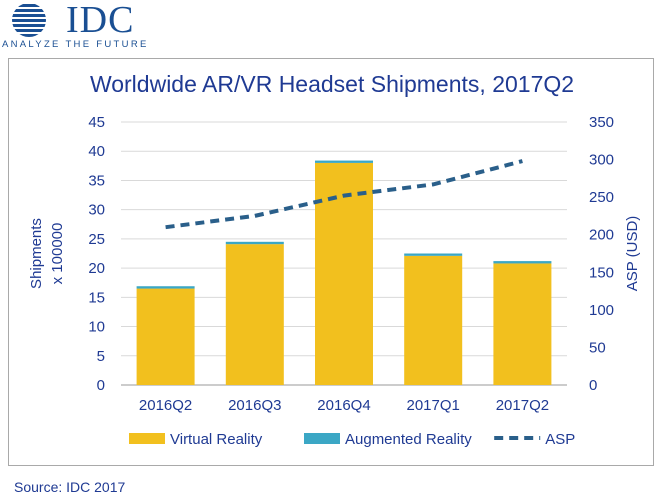 The height and width of the screenshot is (499, 664). What do you see at coordinates (96, 151) in the screenshot?
I see `y-tick-label-left: 40` at bounding box center [96, 151].